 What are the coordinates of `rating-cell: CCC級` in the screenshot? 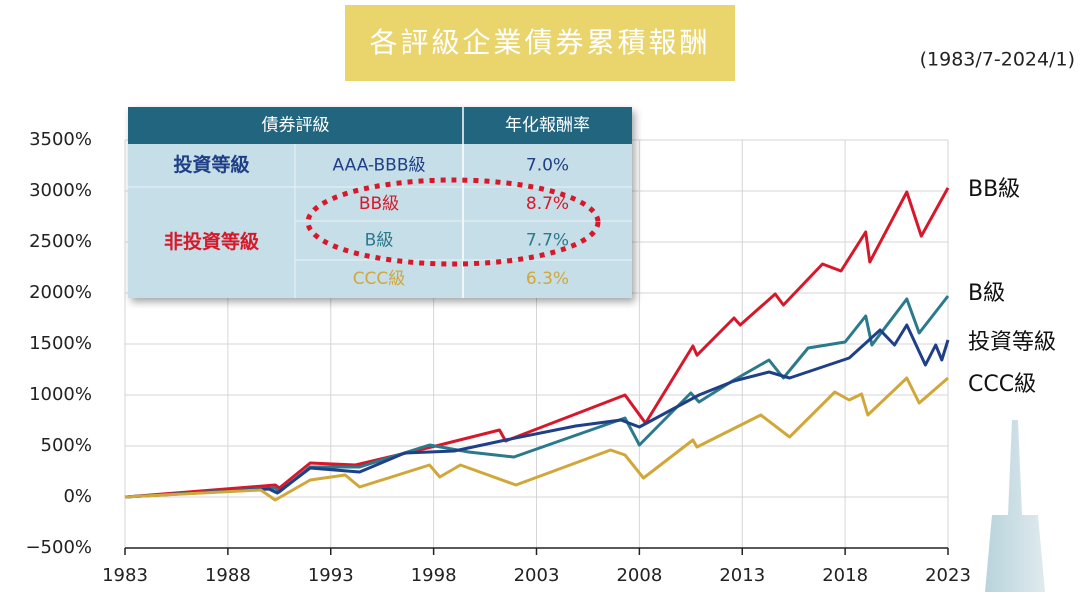 It's located at (379, 279).